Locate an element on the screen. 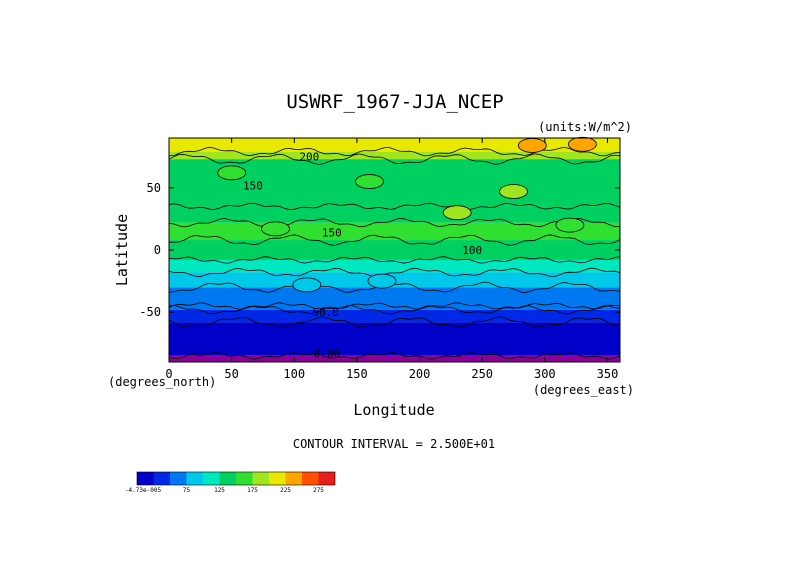  y-tick-label: 50 is located at coordinates (154, 188).